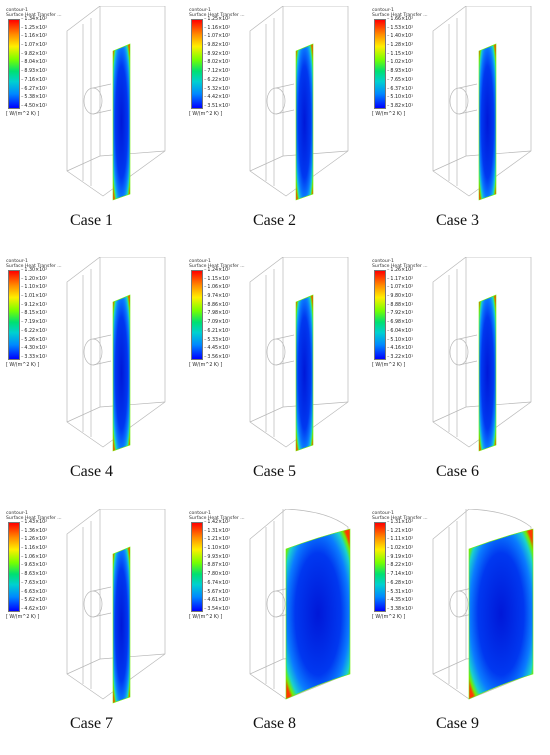 The height and width of the screenshot is (755, 550). I want to click on colorbar-tick-label: 9.63×10¹, so click(41, 565).